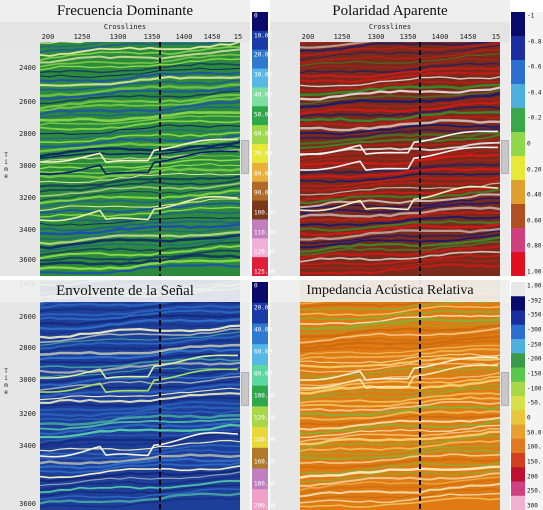  Describe the element at coordinates (534, 93) in the screenshot. I see `color-scale-tick: -0.4` at that location.